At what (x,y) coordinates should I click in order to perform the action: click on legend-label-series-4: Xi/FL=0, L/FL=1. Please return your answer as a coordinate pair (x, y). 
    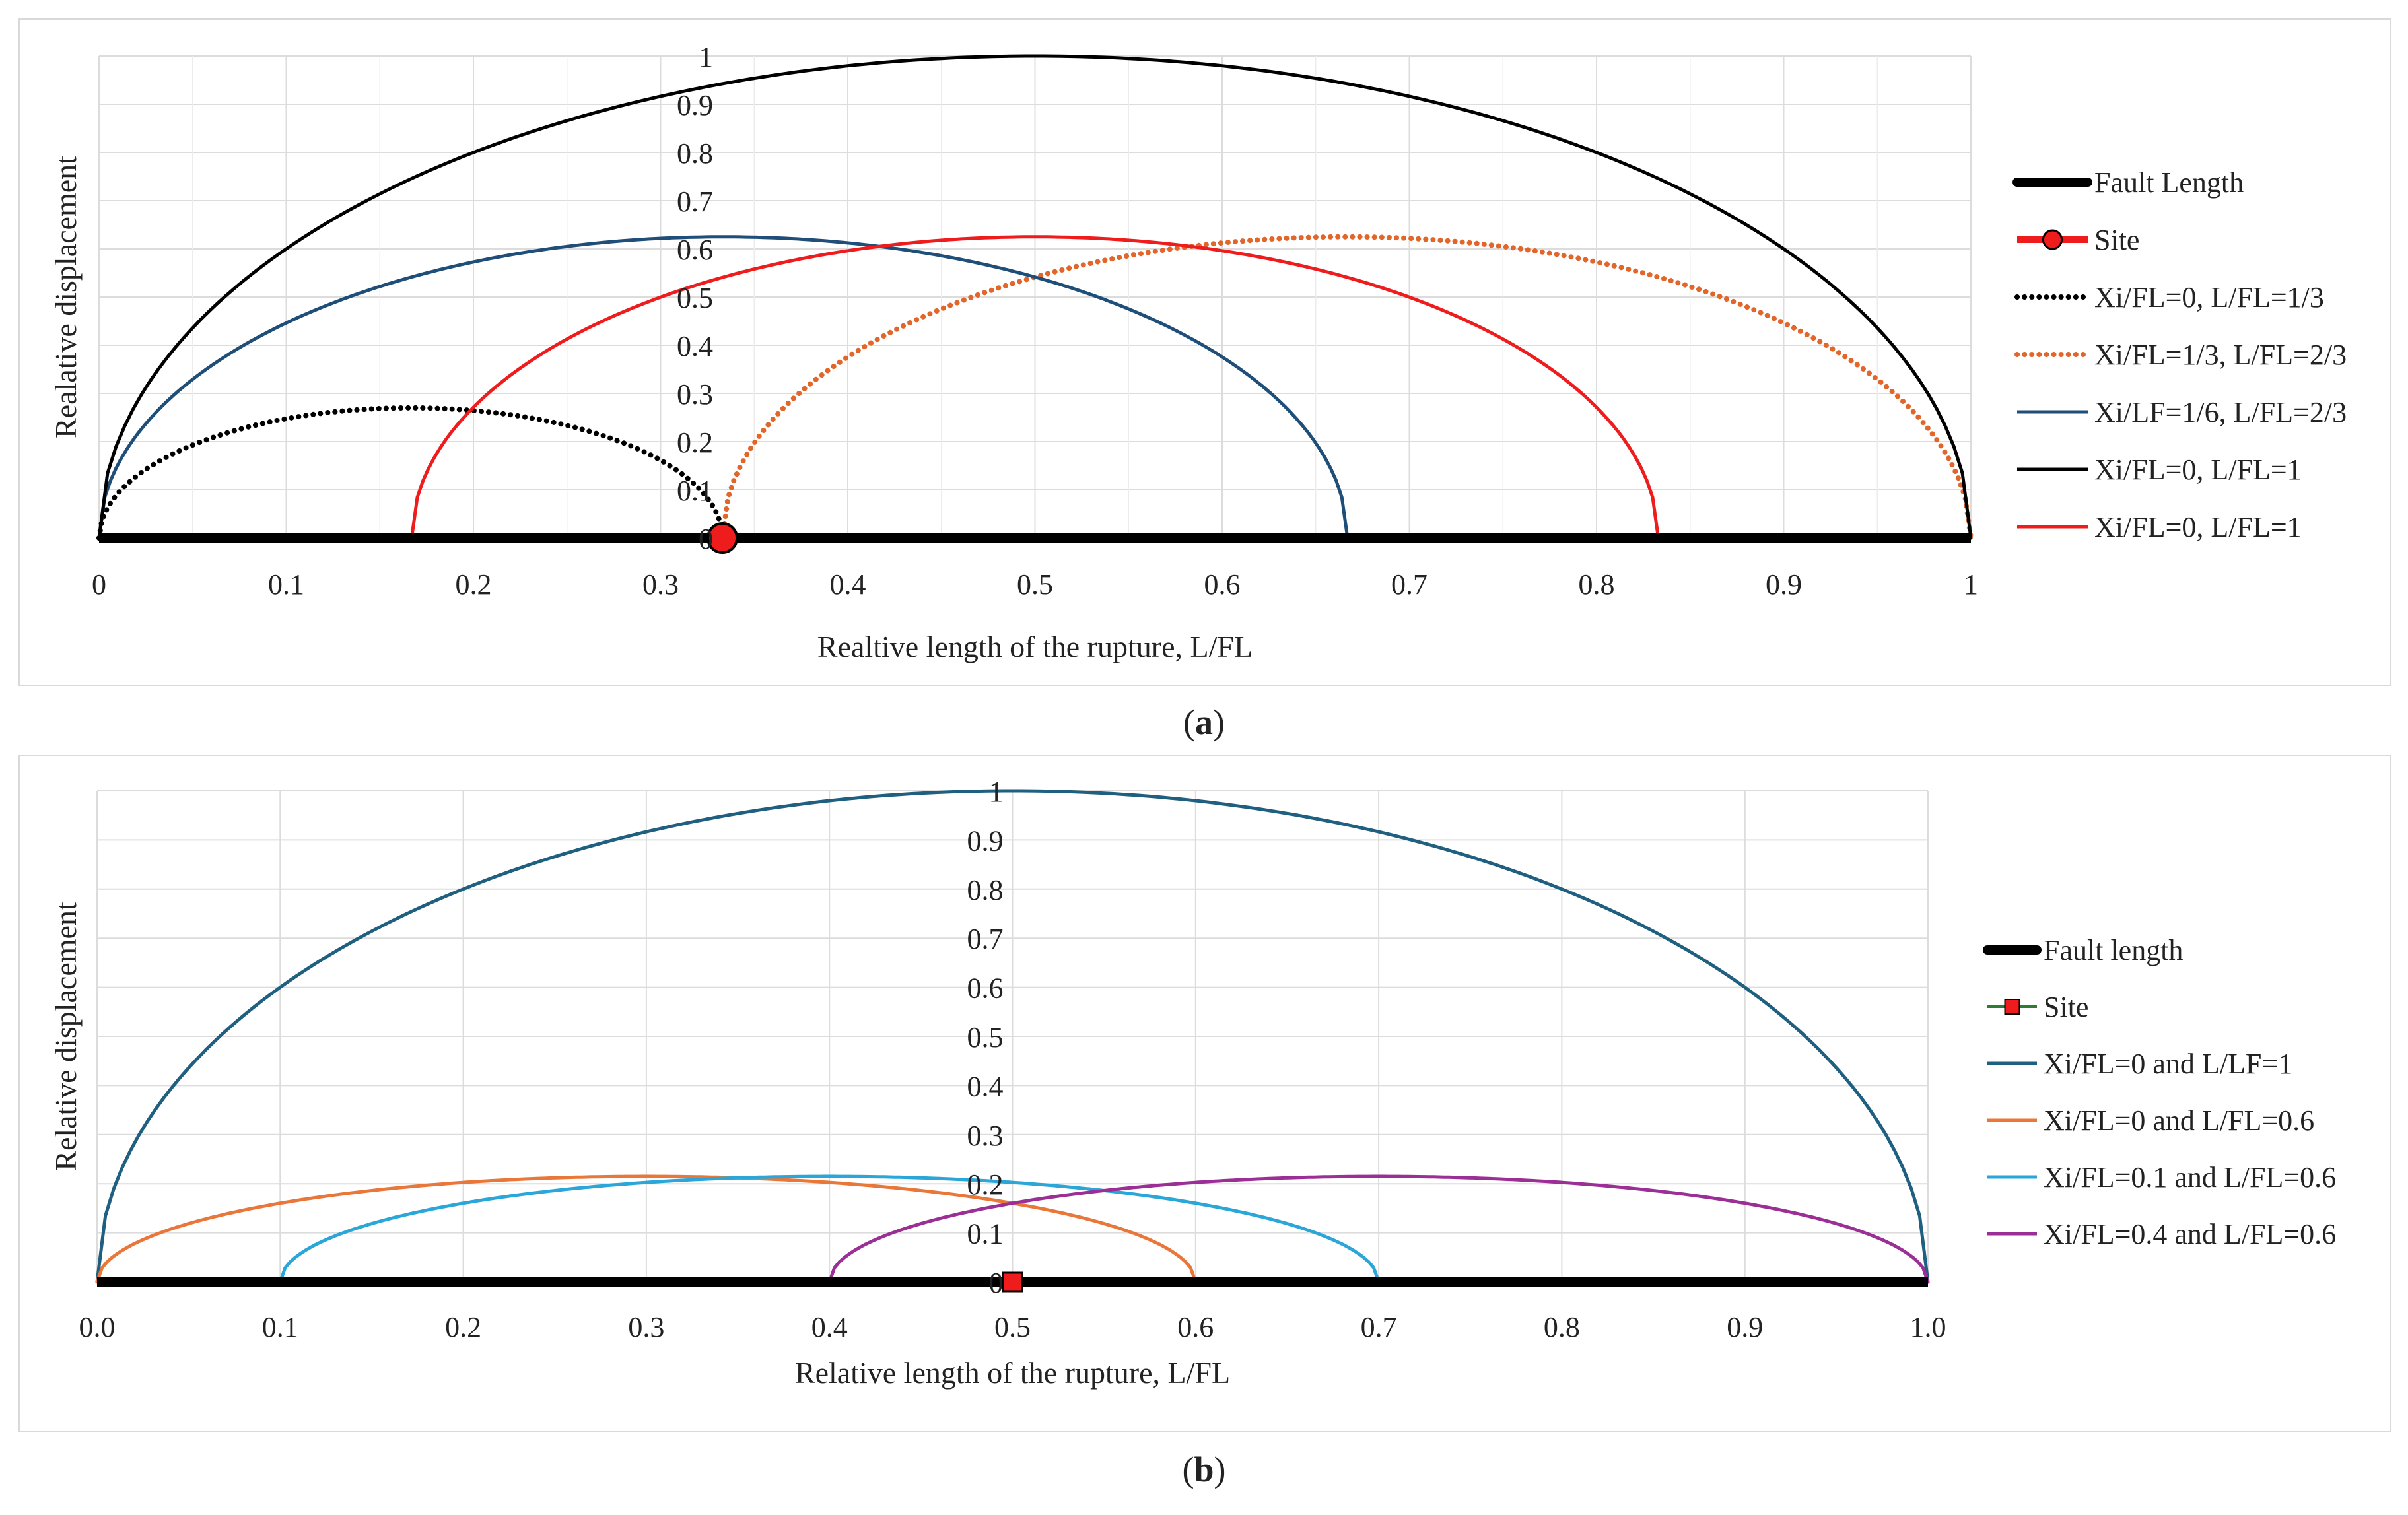
    Looking at the image, I should click on (2198, 470).